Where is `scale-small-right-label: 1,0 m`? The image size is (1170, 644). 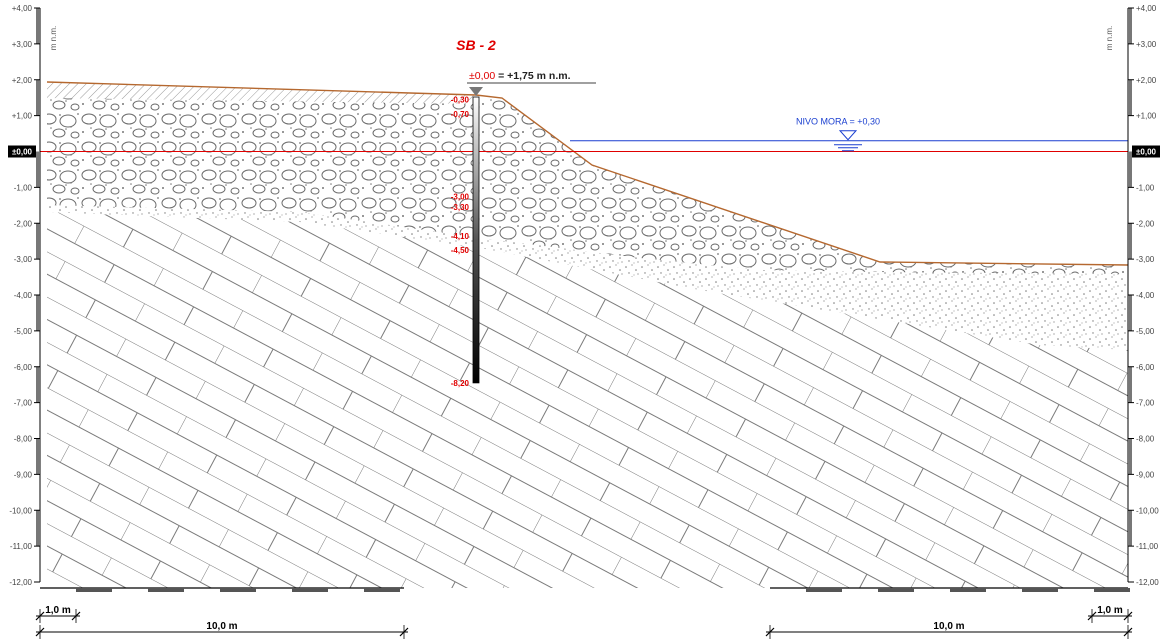
scale-small-right-label: 1,0 m is located at coordinates (1110, 610).